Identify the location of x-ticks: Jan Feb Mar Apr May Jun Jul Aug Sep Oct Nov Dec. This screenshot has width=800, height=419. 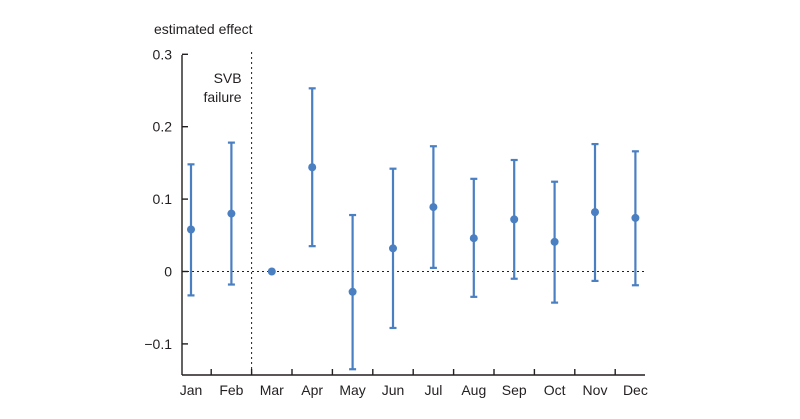
(414, 383).